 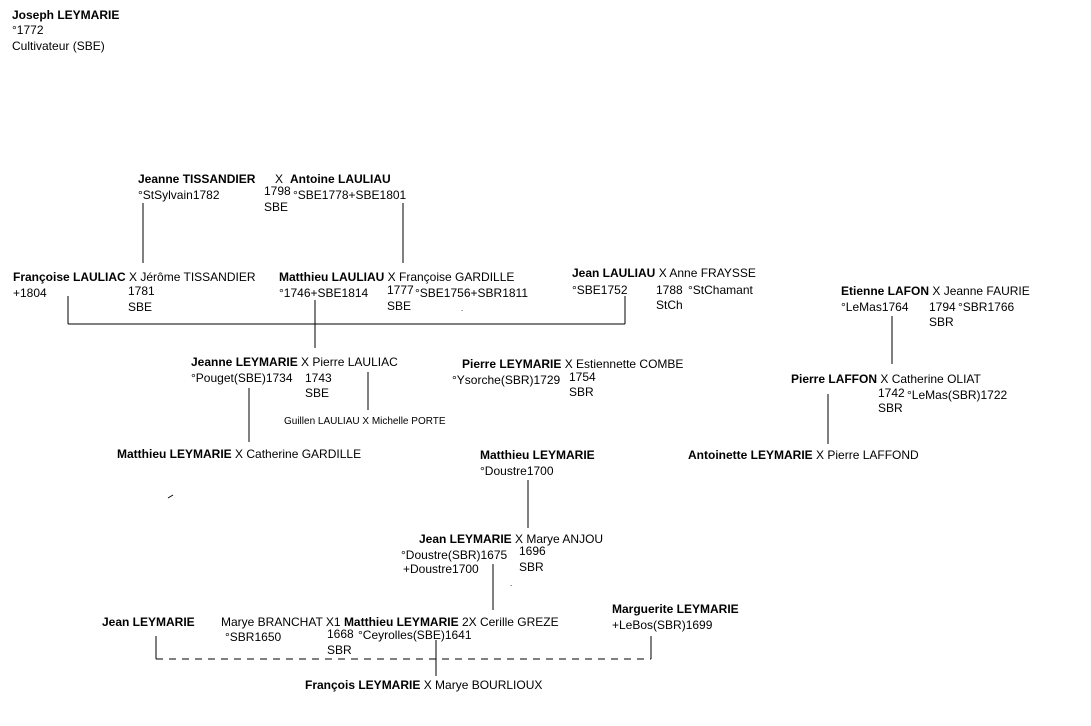 I want to click on couple-antoinette-laffond: Antoinette LEYMARIE X Pierre LAFFOND, so click(x=803, y=455).